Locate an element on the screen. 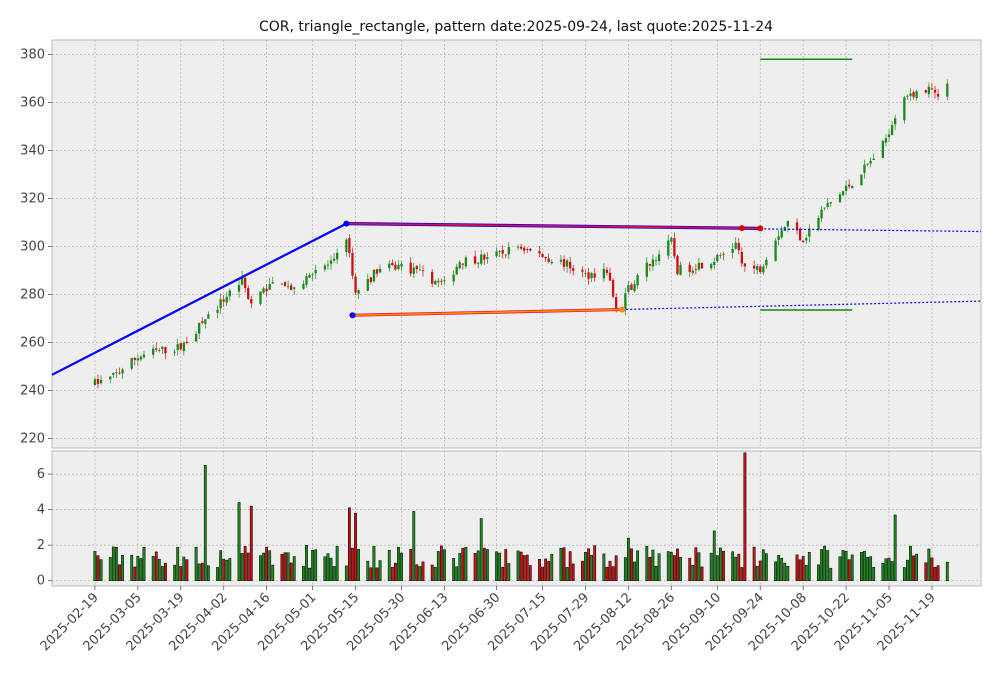  volume-tick-label: 2 is located at coordinates (41, 545).